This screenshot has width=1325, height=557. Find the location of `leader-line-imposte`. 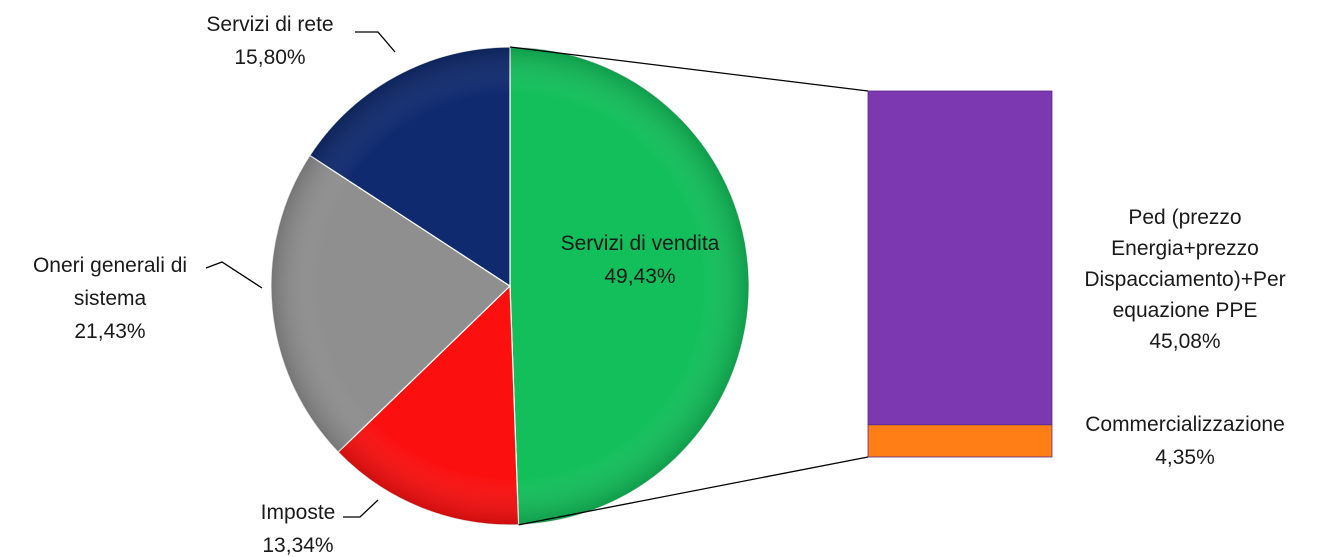

leader-line-imposte is located at coordinates (361, 508).